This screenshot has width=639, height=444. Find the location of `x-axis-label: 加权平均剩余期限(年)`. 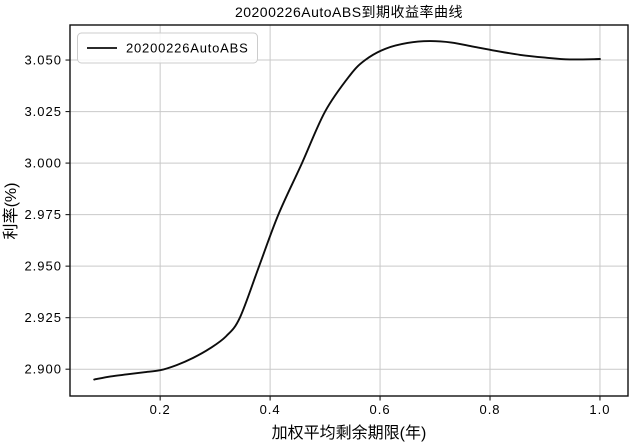

x-axis-label: 加权平均剩余期限(年) is located at coordinates (349, 432).